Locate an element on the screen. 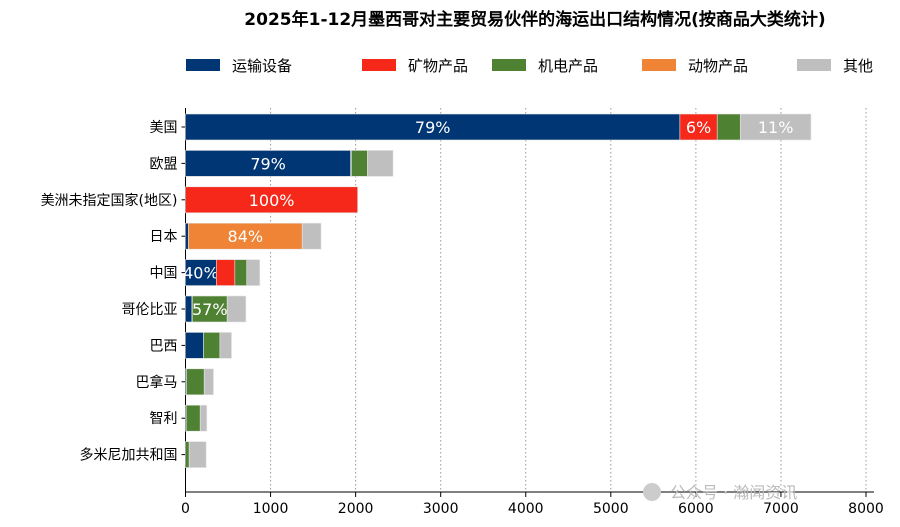  y-tick-label: 多米尼加共和国 is located at coordinates (129, 455).